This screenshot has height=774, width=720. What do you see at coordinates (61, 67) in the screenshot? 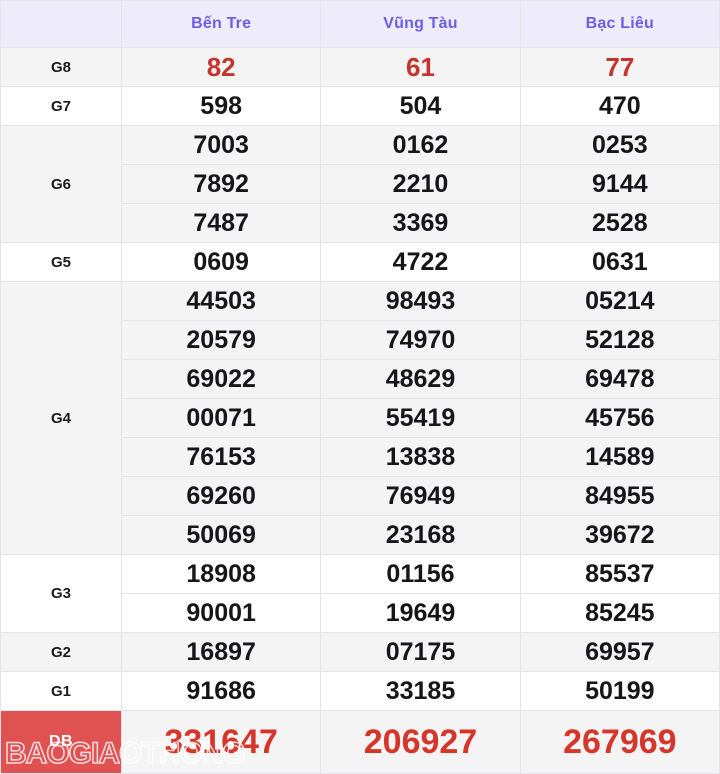
I see `prize-label-g8: G8` at bounding box center [61, 67].